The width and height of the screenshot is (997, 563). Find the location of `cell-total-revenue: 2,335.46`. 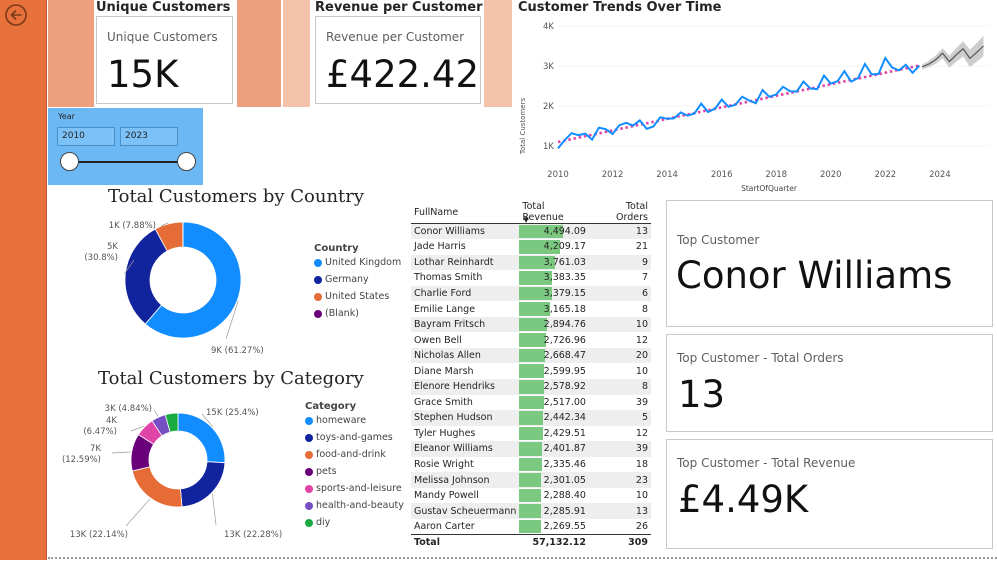

cell-total-revenue: 2,335.46 is located at coordinates (554, 465).